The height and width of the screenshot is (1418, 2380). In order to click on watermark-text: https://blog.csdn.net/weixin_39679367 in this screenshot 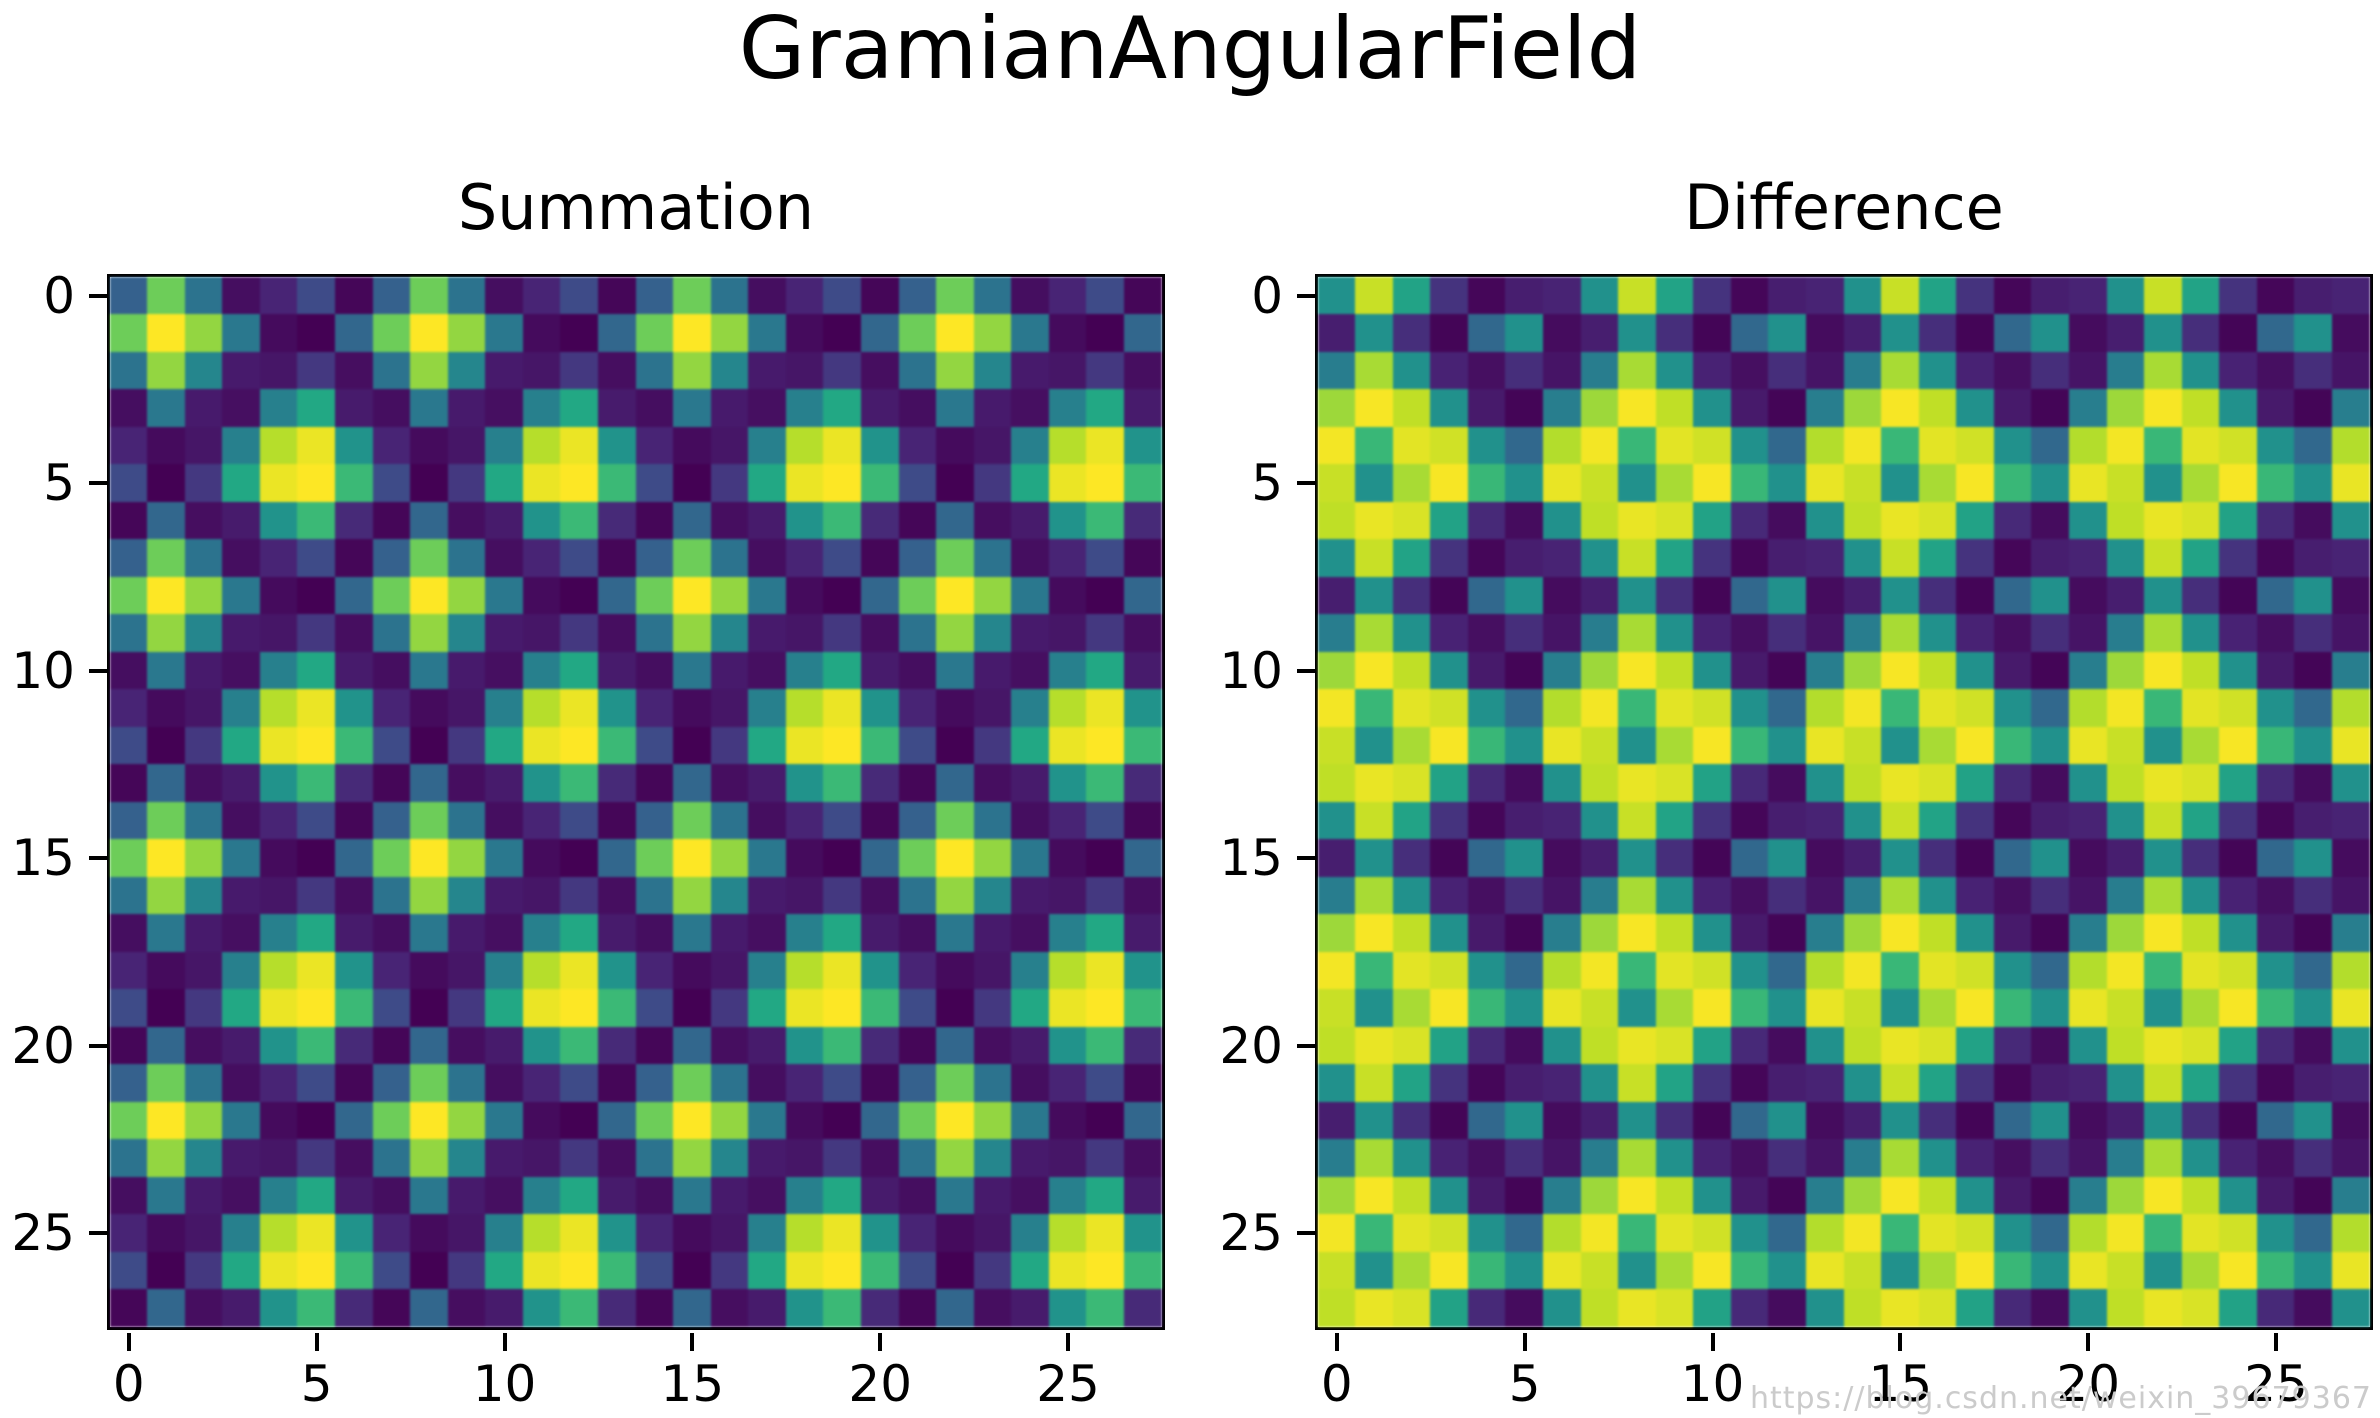, I will do `click(2060, 1398)`.